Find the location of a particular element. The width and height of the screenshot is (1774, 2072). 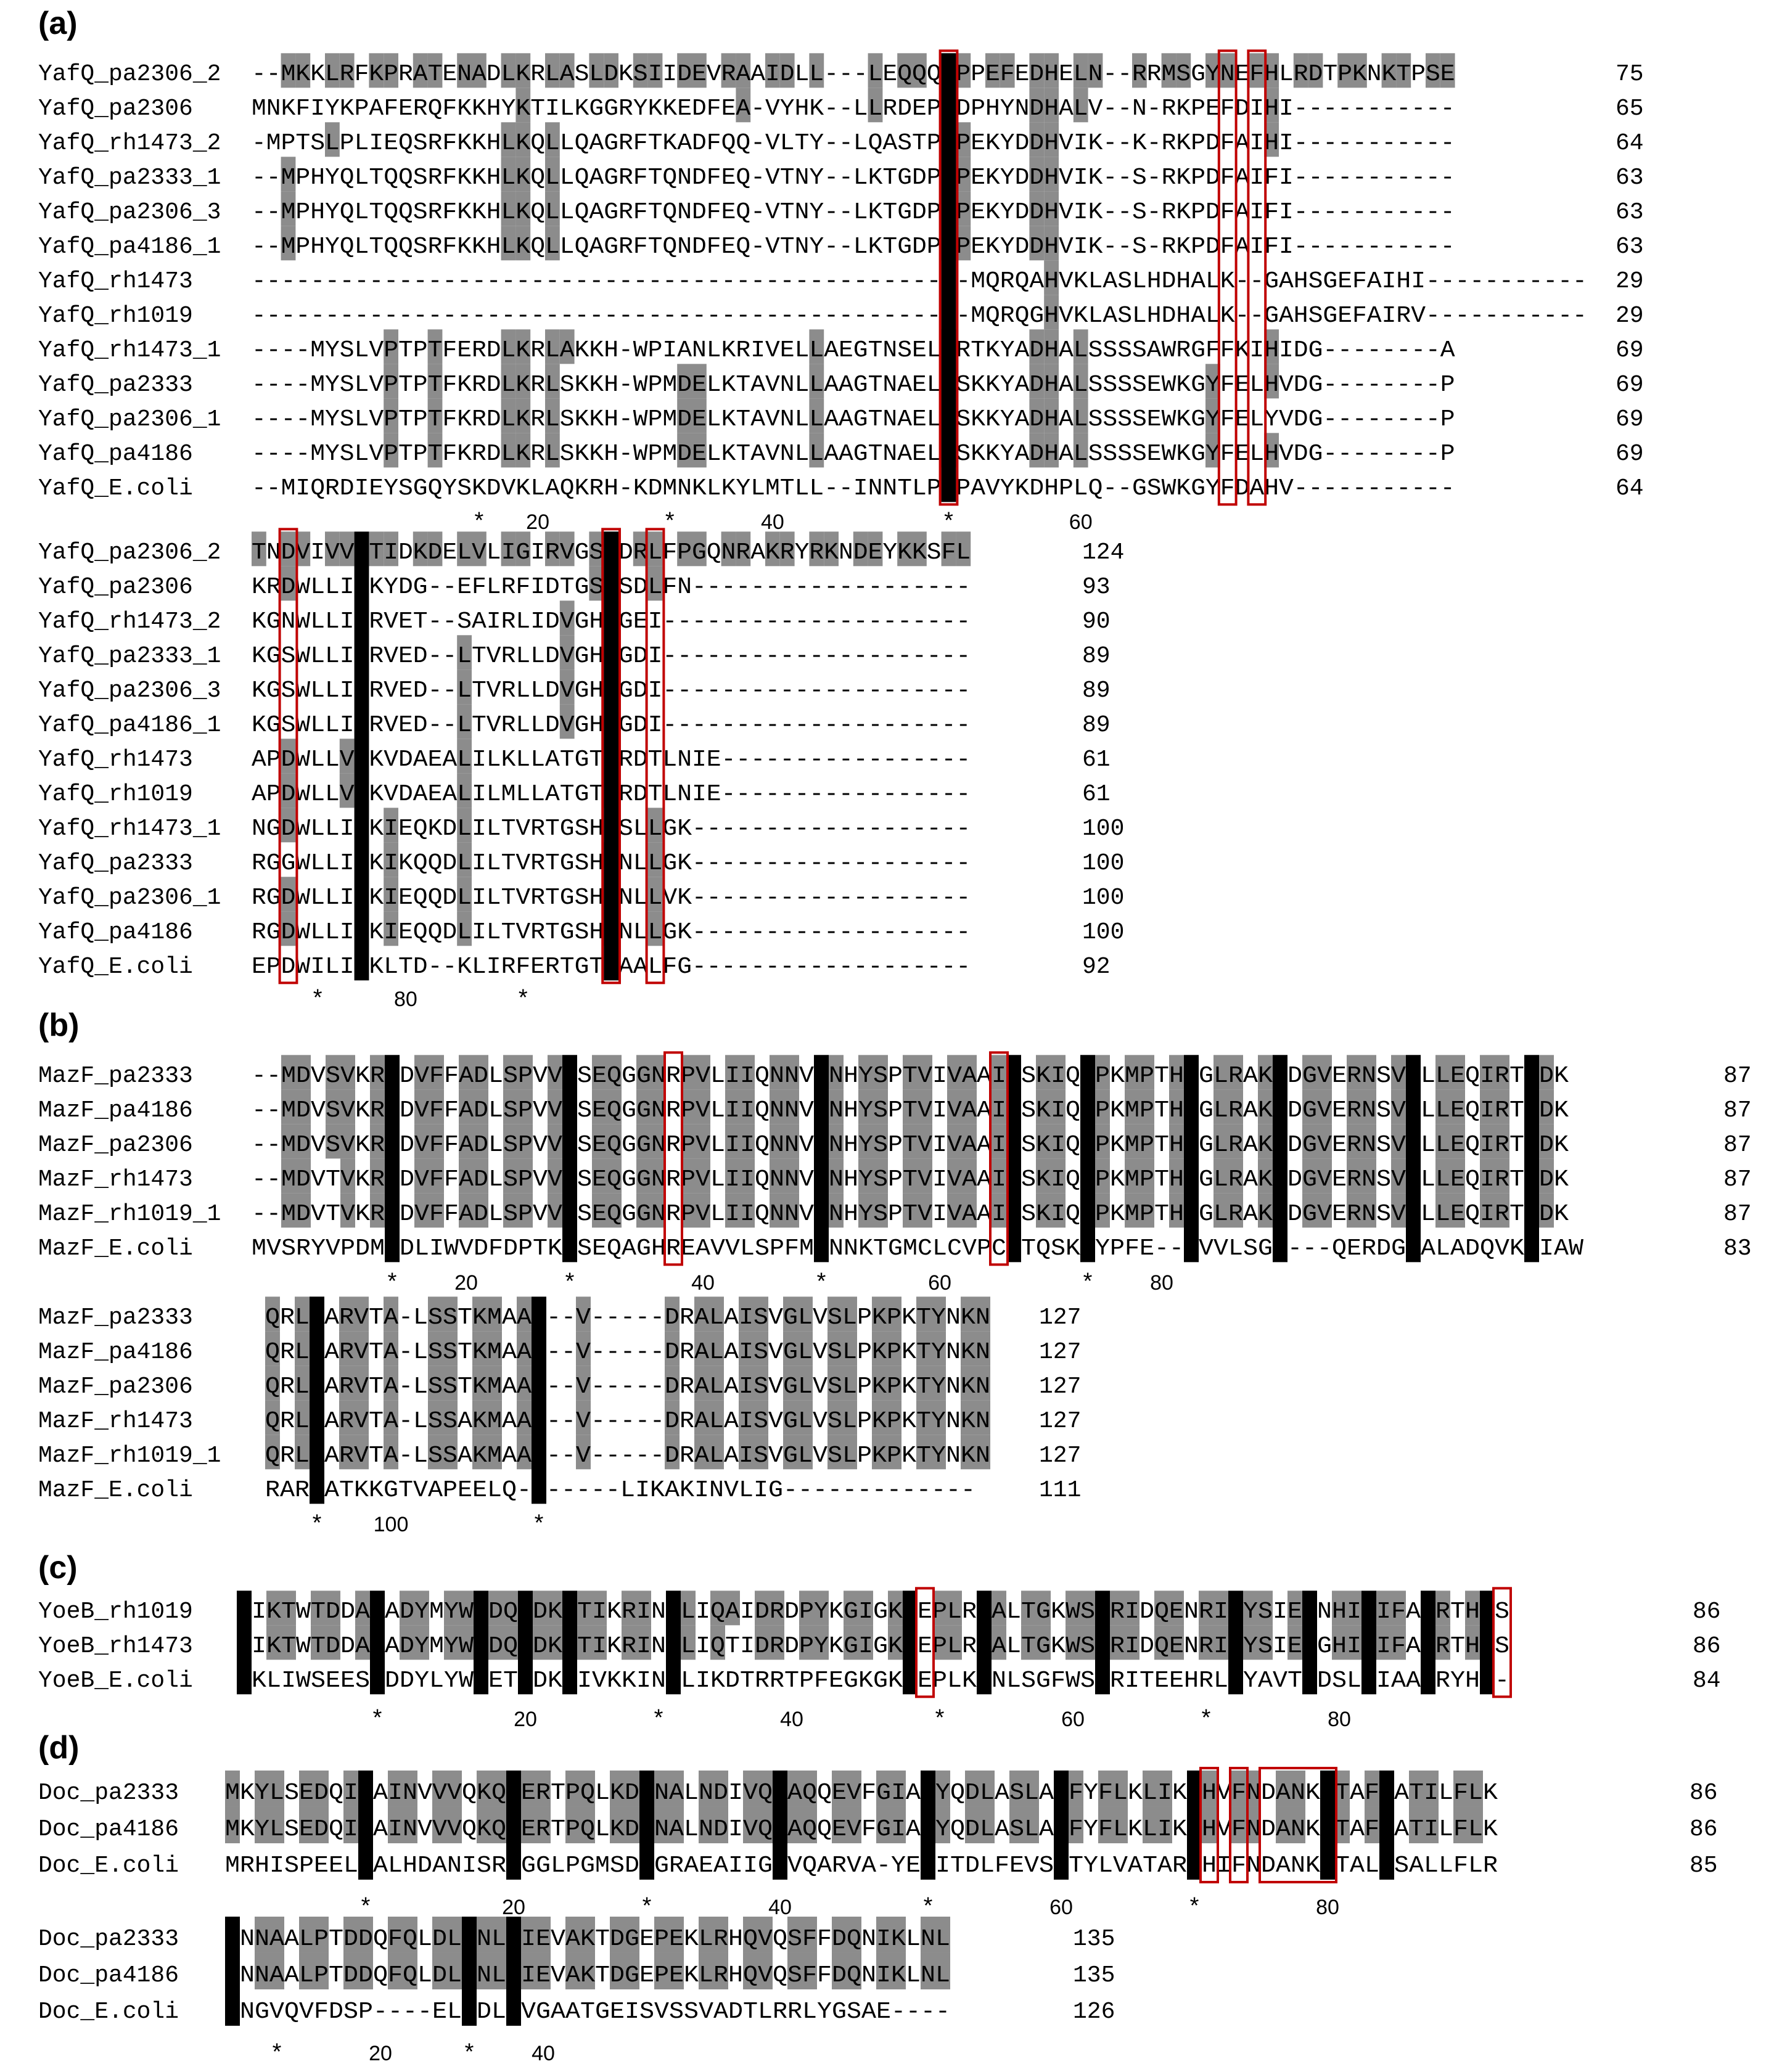

ruler-tick-label: 40 is located at coordinates (791, 1719).